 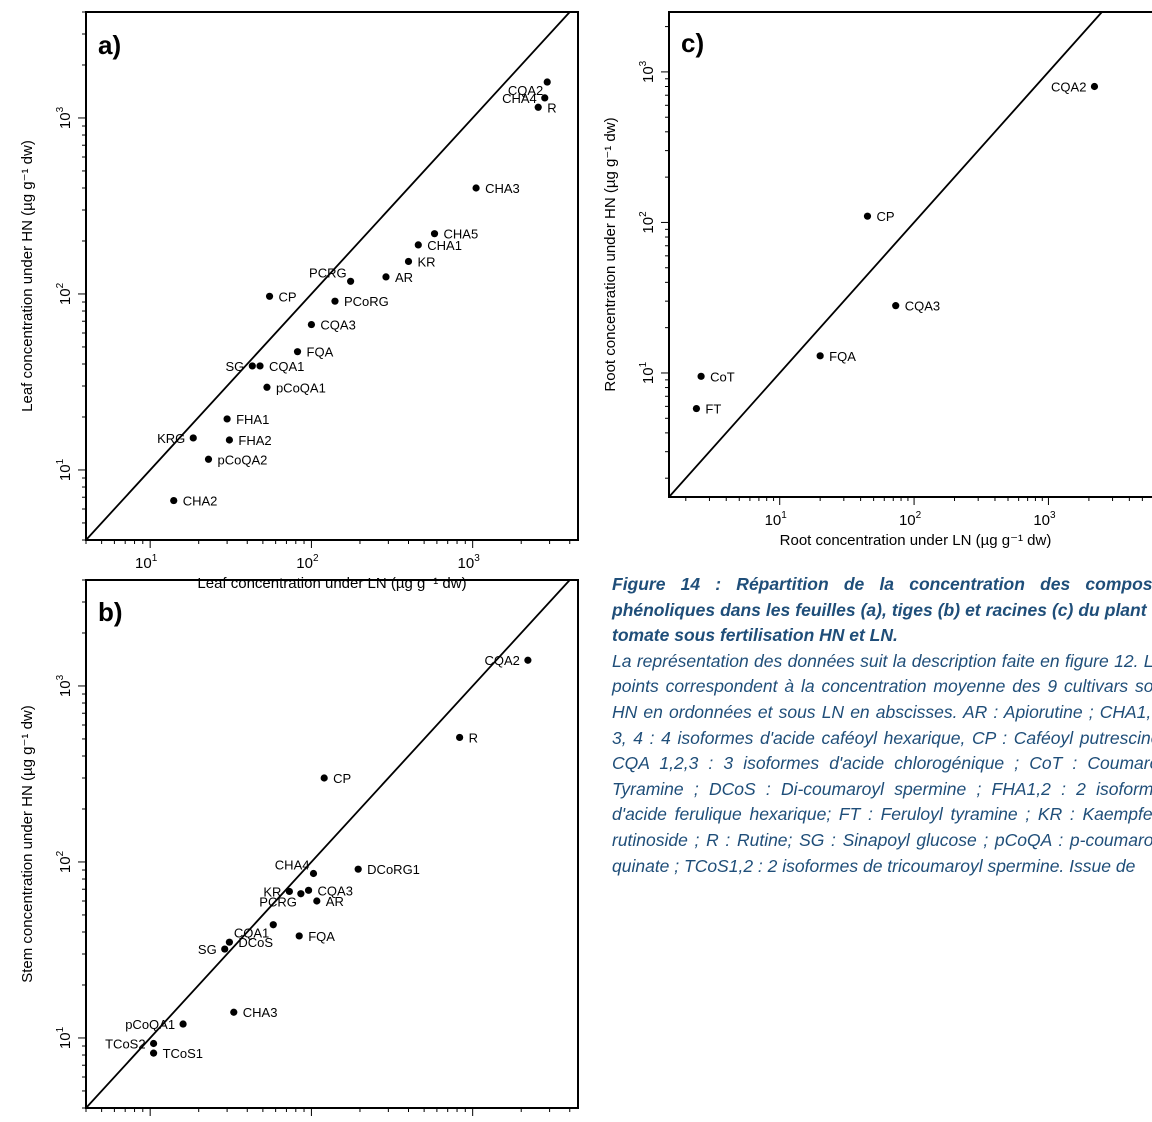 I want to click on point-label: pCoQA1, so click(x=150, y=1024).